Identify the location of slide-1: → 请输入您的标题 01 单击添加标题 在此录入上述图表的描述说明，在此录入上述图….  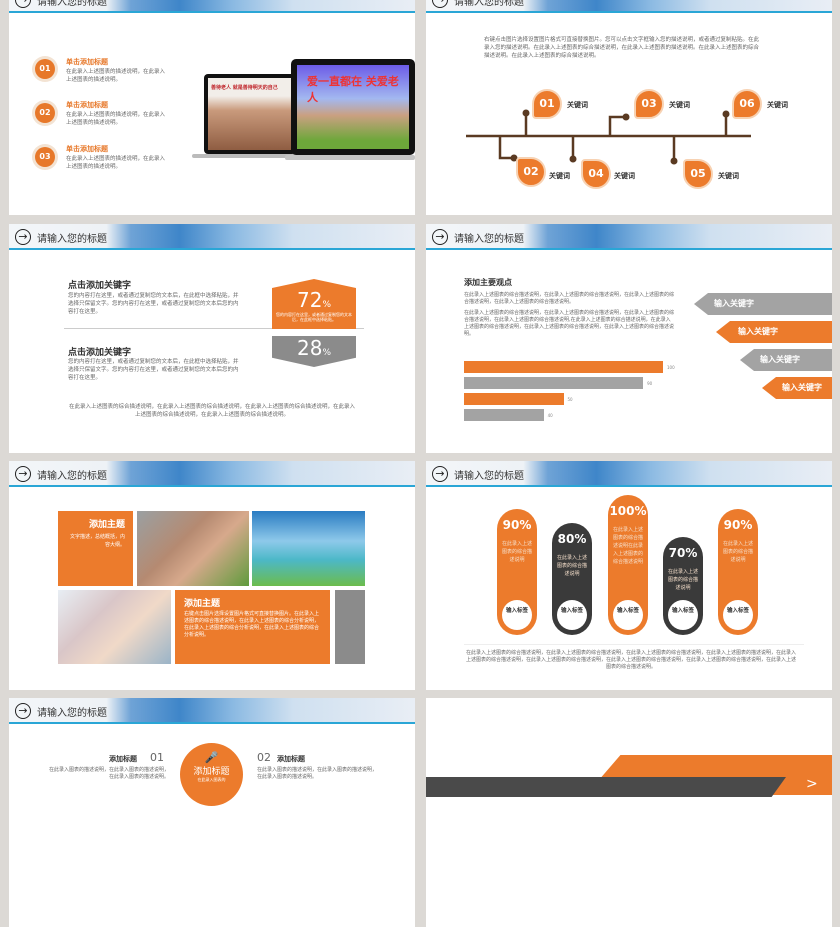
(212, 107).